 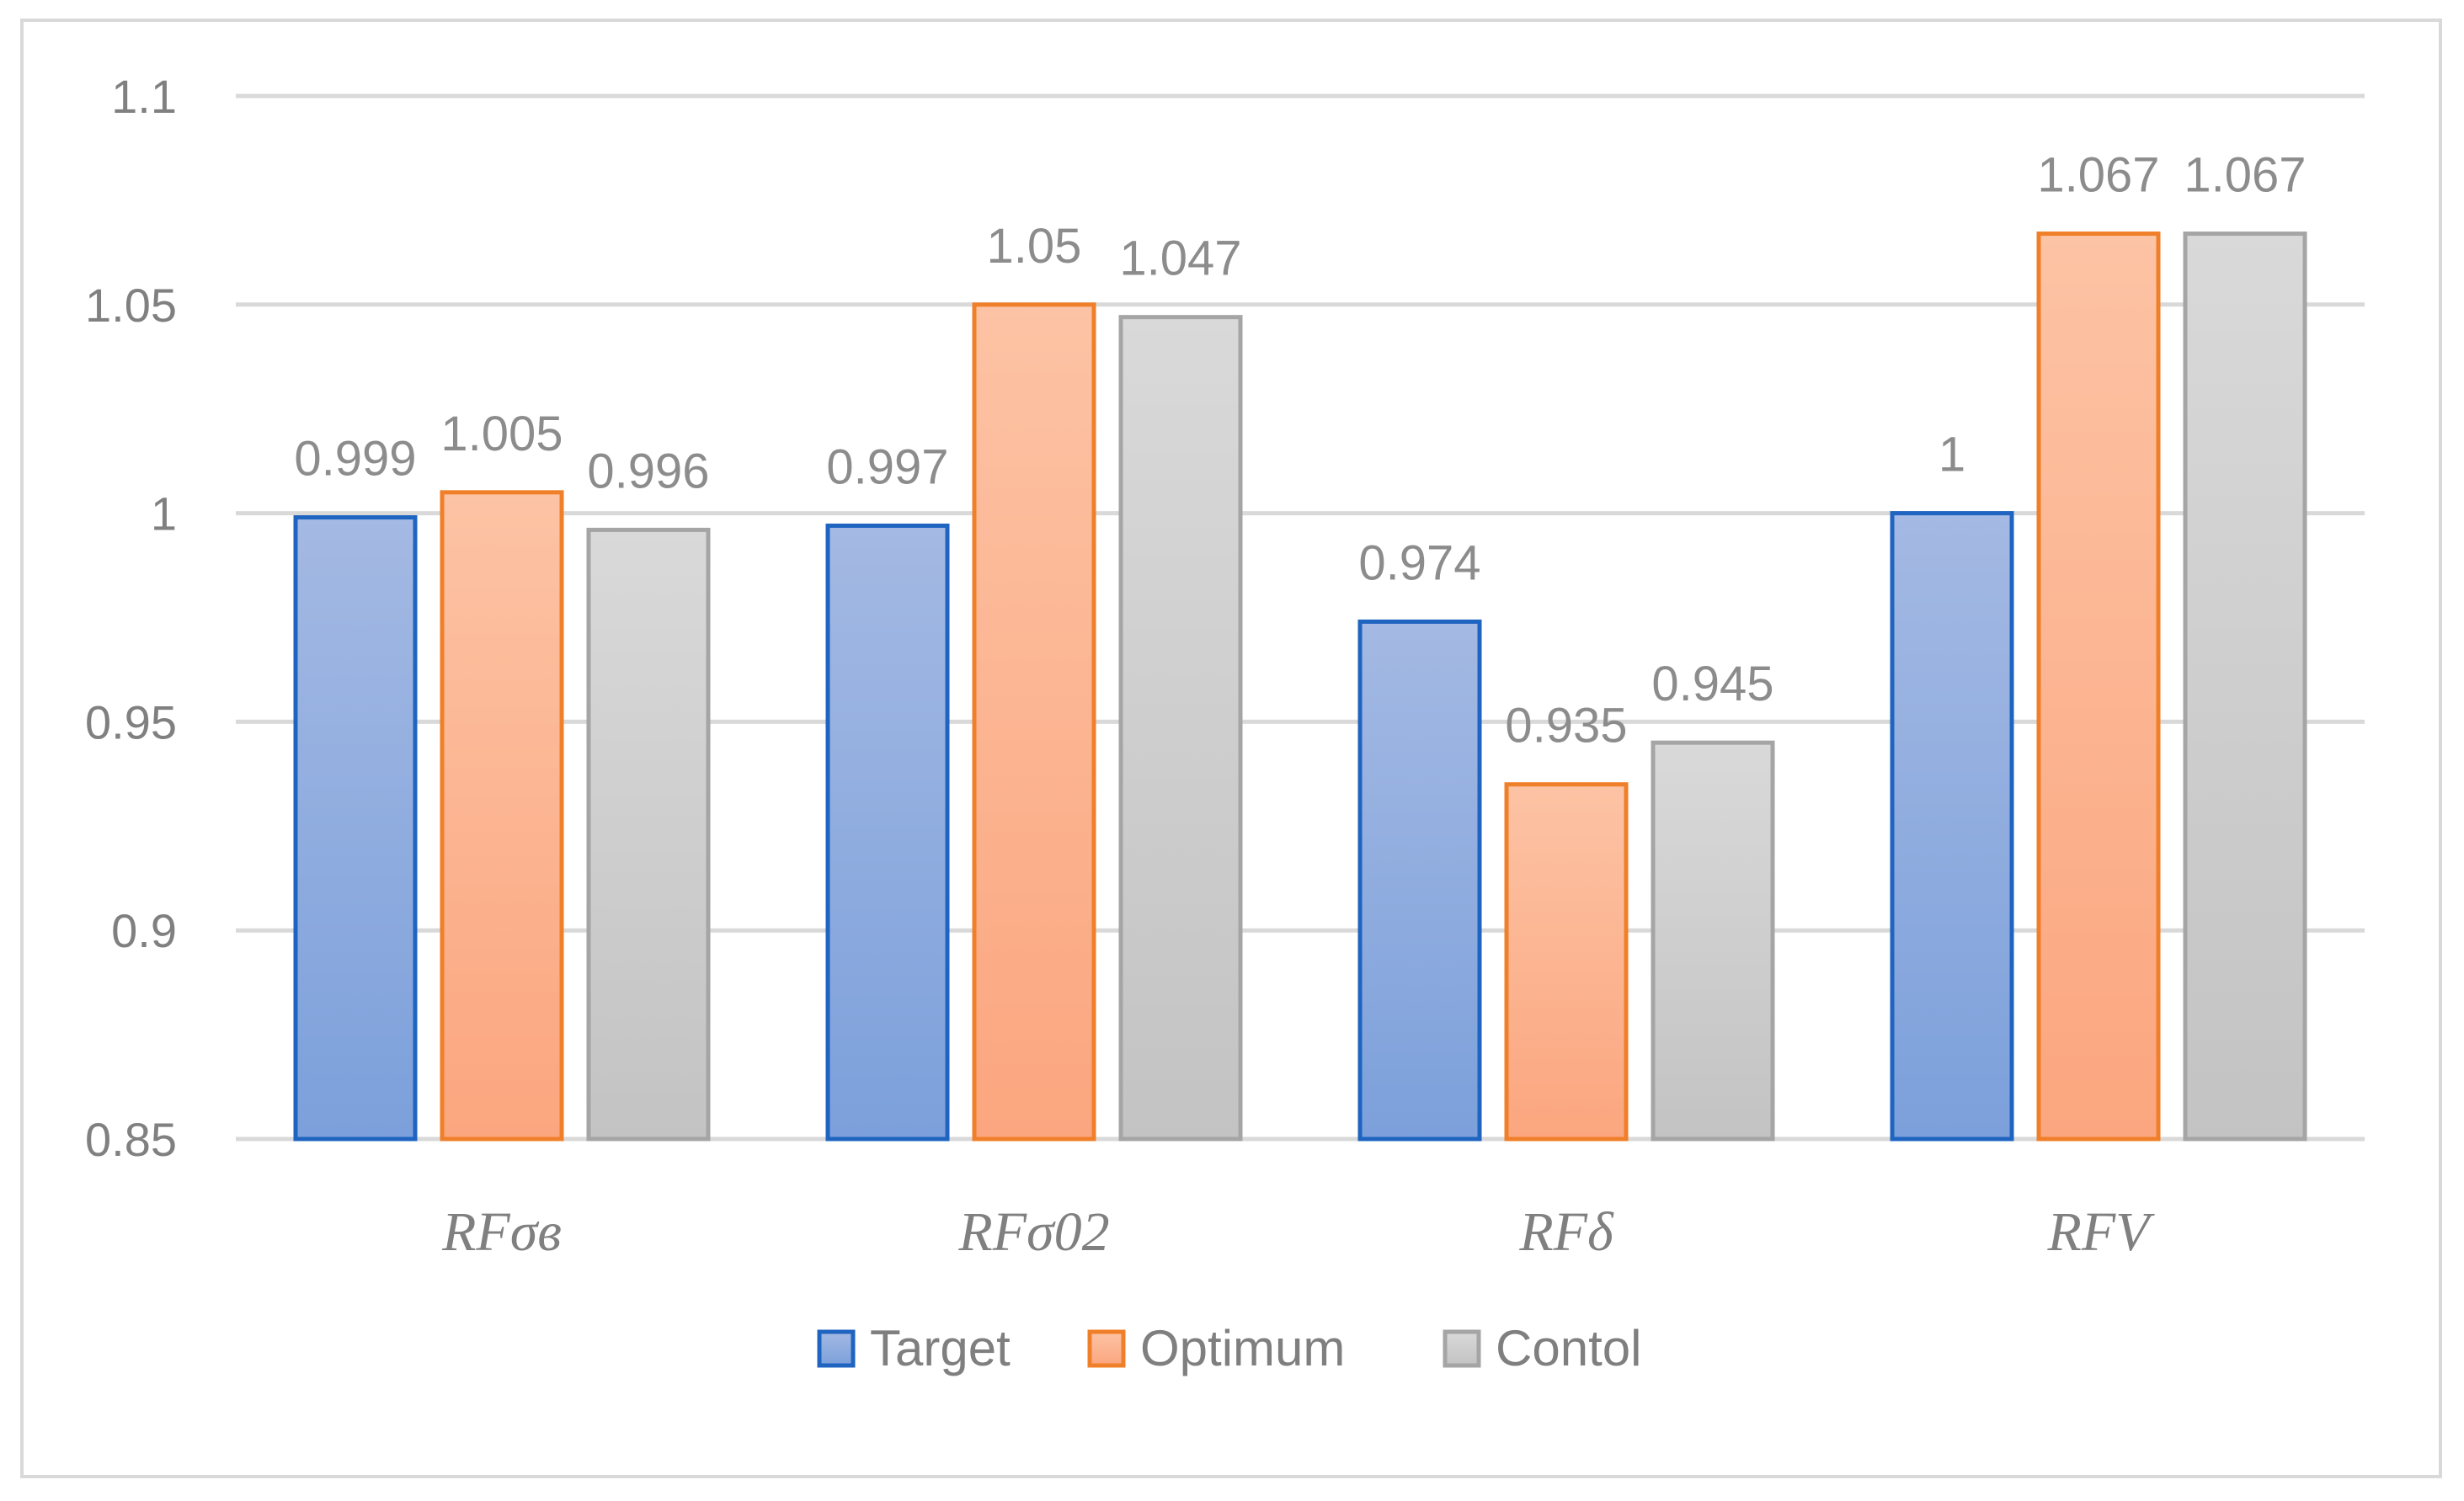 What do you see at coordinates (1180, 259) in the screenshot?
I see `data-label: 1.047` at bounding box center [1180, 259].